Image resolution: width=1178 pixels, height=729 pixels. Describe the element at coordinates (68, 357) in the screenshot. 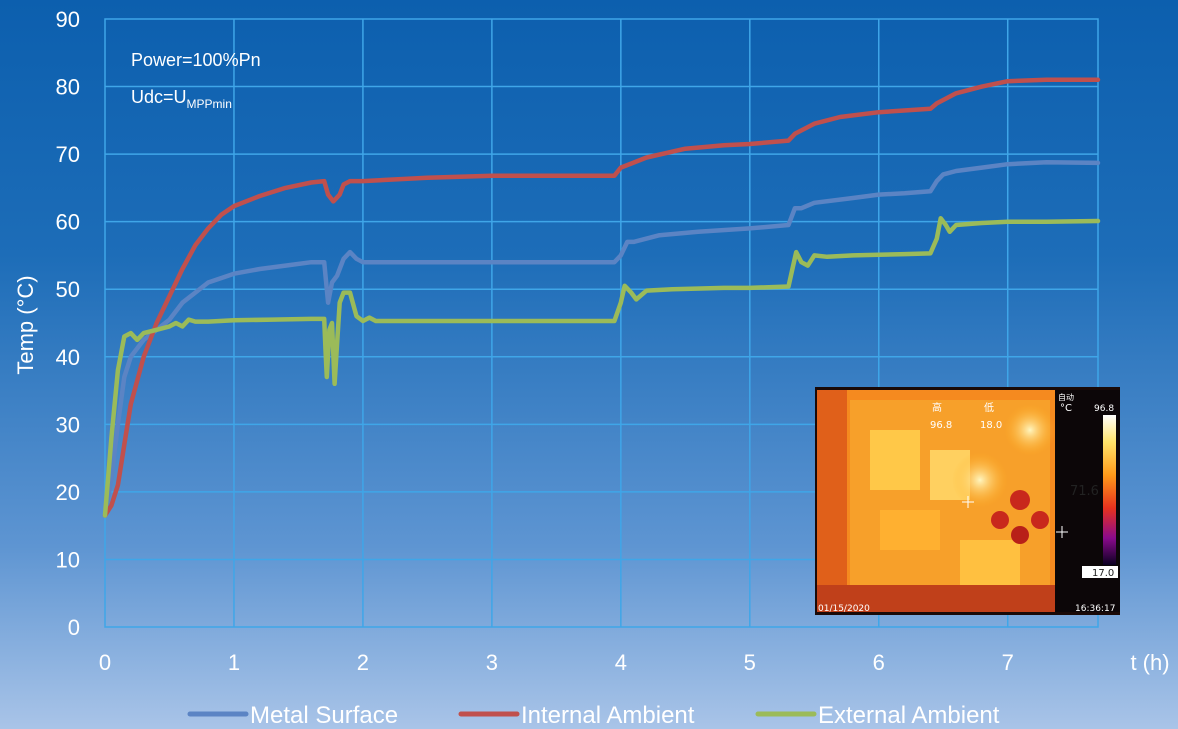

I see `y-tick-label: 40` at that location.